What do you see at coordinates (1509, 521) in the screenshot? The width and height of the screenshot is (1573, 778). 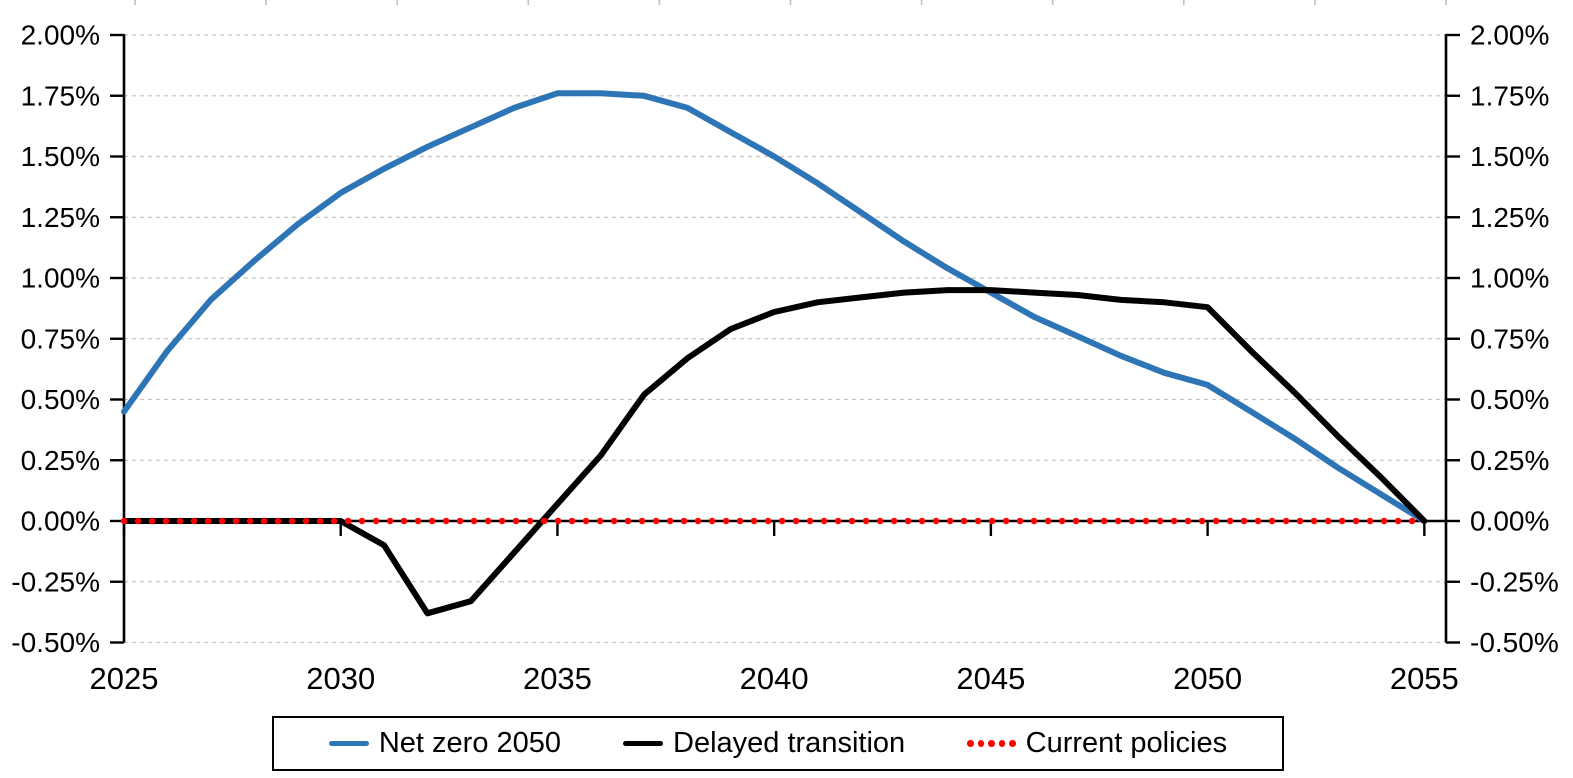 I see `right-y-axis-label: 0.00%` at bounding box center [1509, 521].